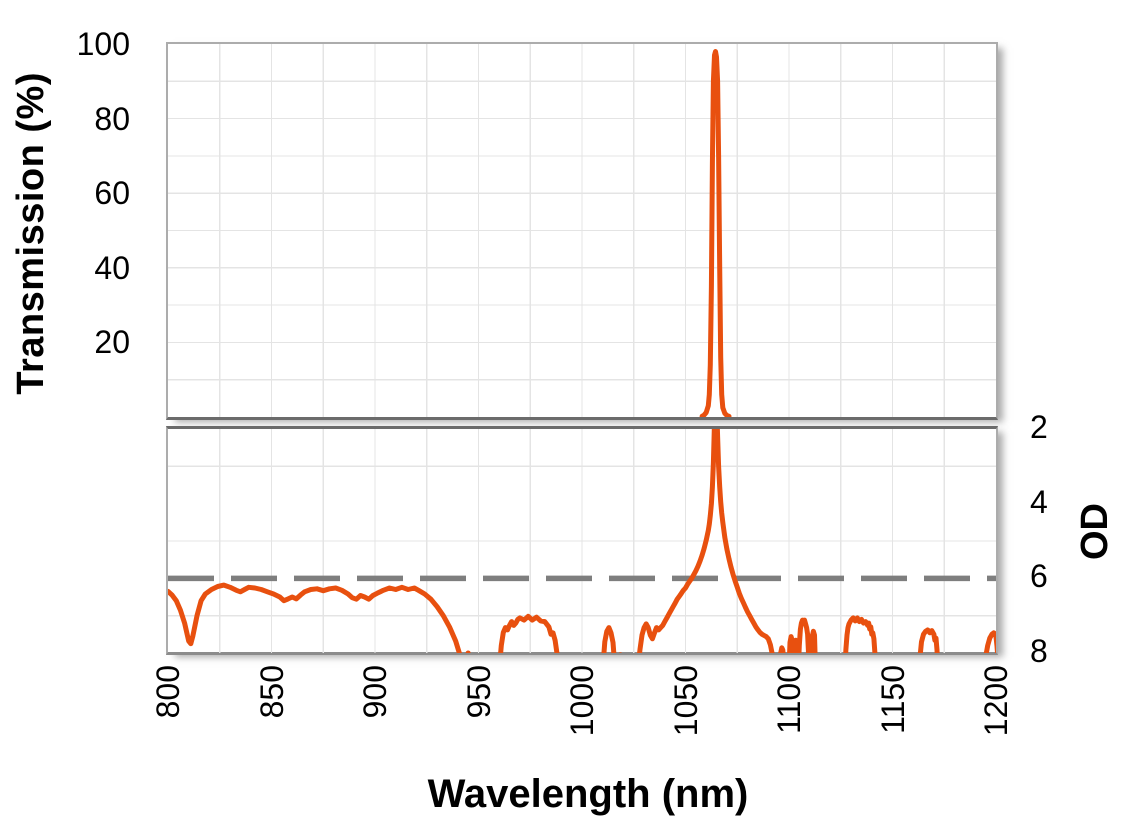 Image resolution: width=1138 pixels, height=826 pixels. Describe the element at coordinates (1095, 531) in the screenshot. I see `y-axis-title-od: OD` at that location.